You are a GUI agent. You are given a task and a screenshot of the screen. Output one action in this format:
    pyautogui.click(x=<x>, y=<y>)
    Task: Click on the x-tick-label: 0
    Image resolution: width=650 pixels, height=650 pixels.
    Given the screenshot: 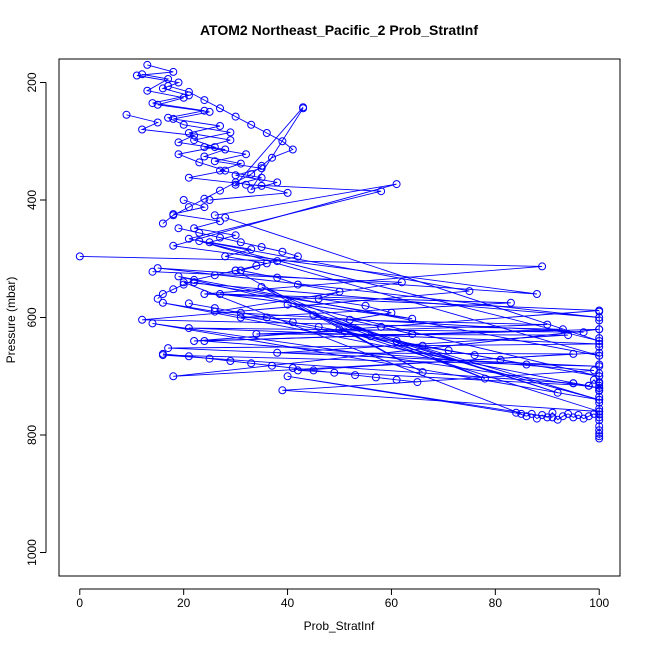 What is the action you would take?
    pyautogui.click(x=79, y=603)
    